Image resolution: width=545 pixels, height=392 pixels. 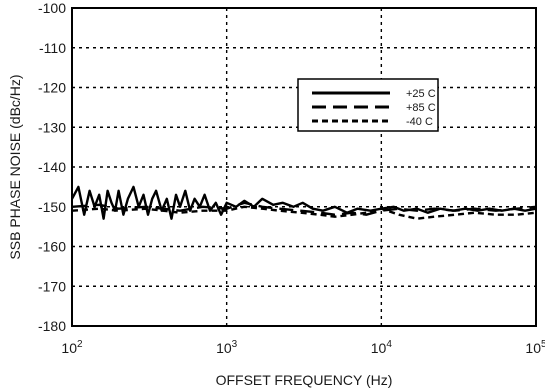 I want to click on y-tick-label: -180, so click(x=52, y=326).